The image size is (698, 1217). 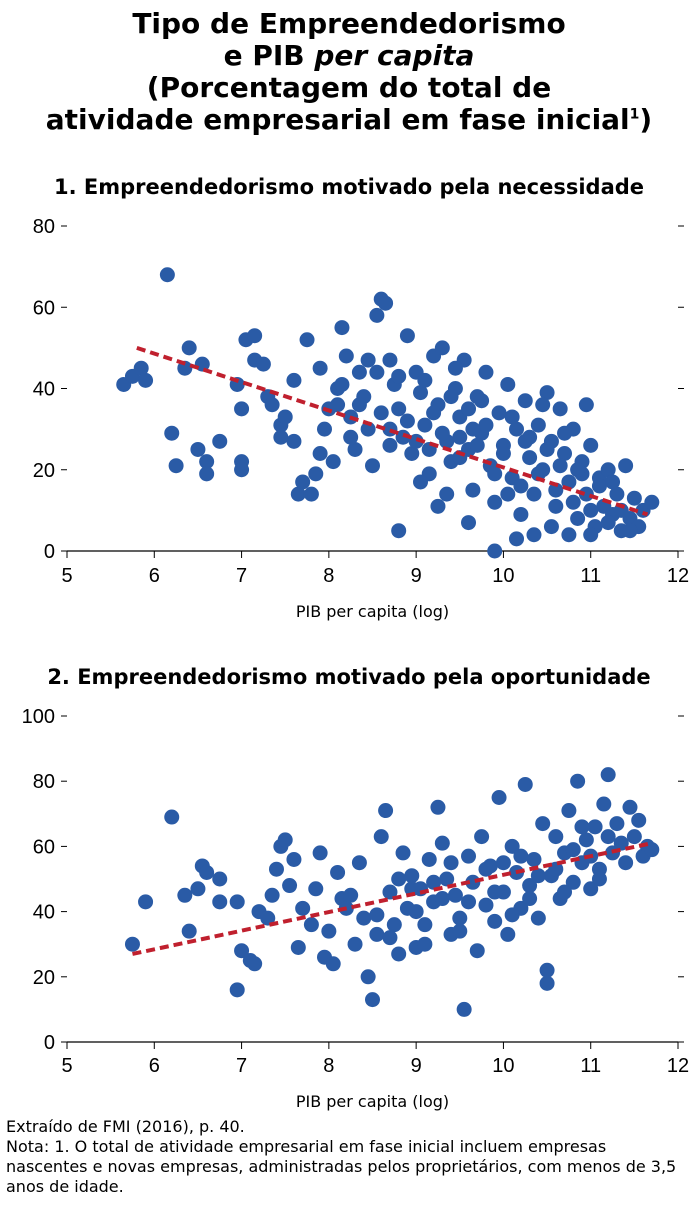 What do you see at coordinates (38, 717) in the screenshot?
I see `y-tick-label: 100` at bounding box center [38, 717].